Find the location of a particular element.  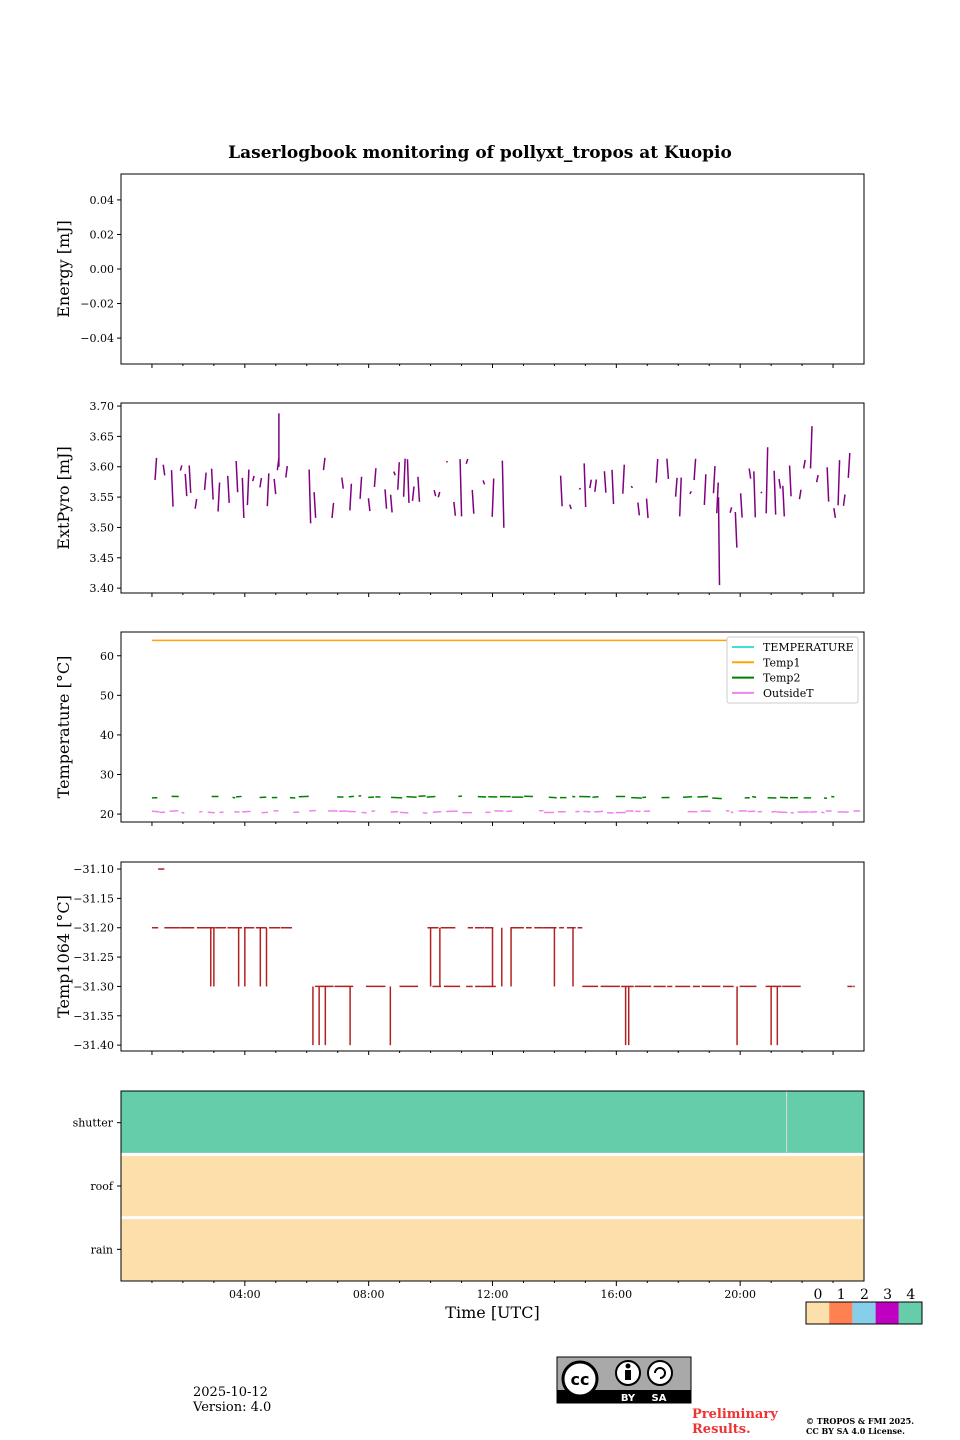

status-row-label: rain is located at coordinates (102, 1249).